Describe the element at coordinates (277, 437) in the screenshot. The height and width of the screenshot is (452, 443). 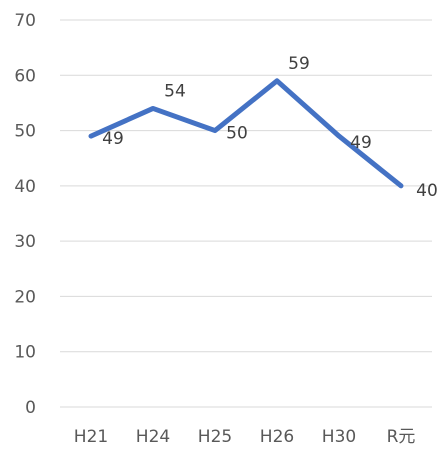
I see `x-tick-label: H26` at that location.